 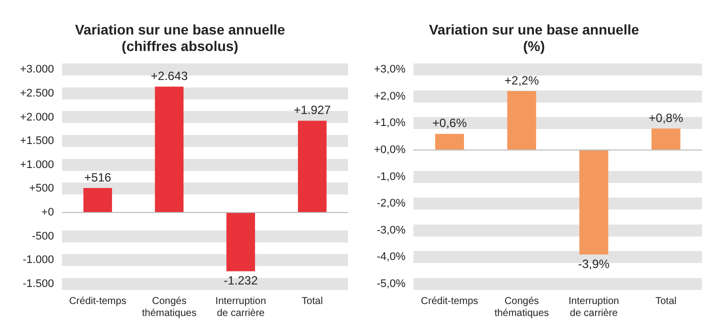 What do you see at coordinates (313, 110) in the screenshot?
I see `data-label: +1.927` at bounding box center [313, 110].